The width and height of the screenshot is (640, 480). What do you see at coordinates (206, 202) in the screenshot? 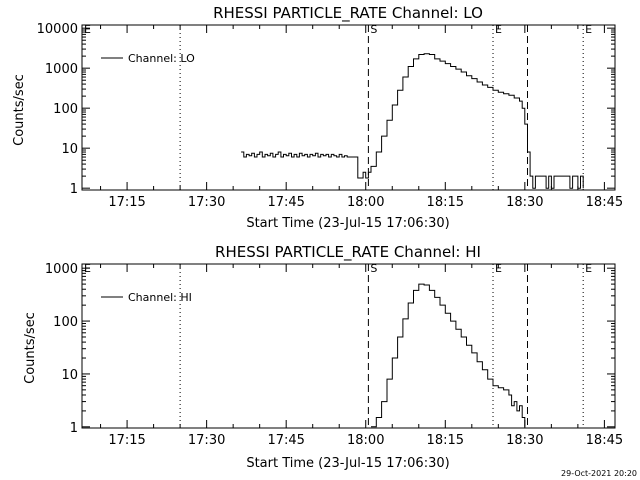
I see `lo-x-tick-label: 17:30` at bounding box center [206, 202].